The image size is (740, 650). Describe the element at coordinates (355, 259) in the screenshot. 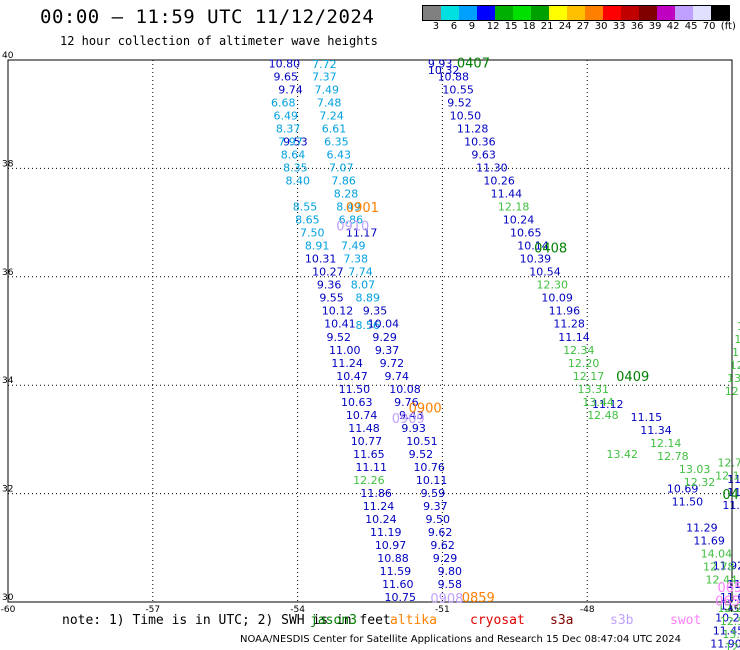

I see `data-label: 7.38` at that location.